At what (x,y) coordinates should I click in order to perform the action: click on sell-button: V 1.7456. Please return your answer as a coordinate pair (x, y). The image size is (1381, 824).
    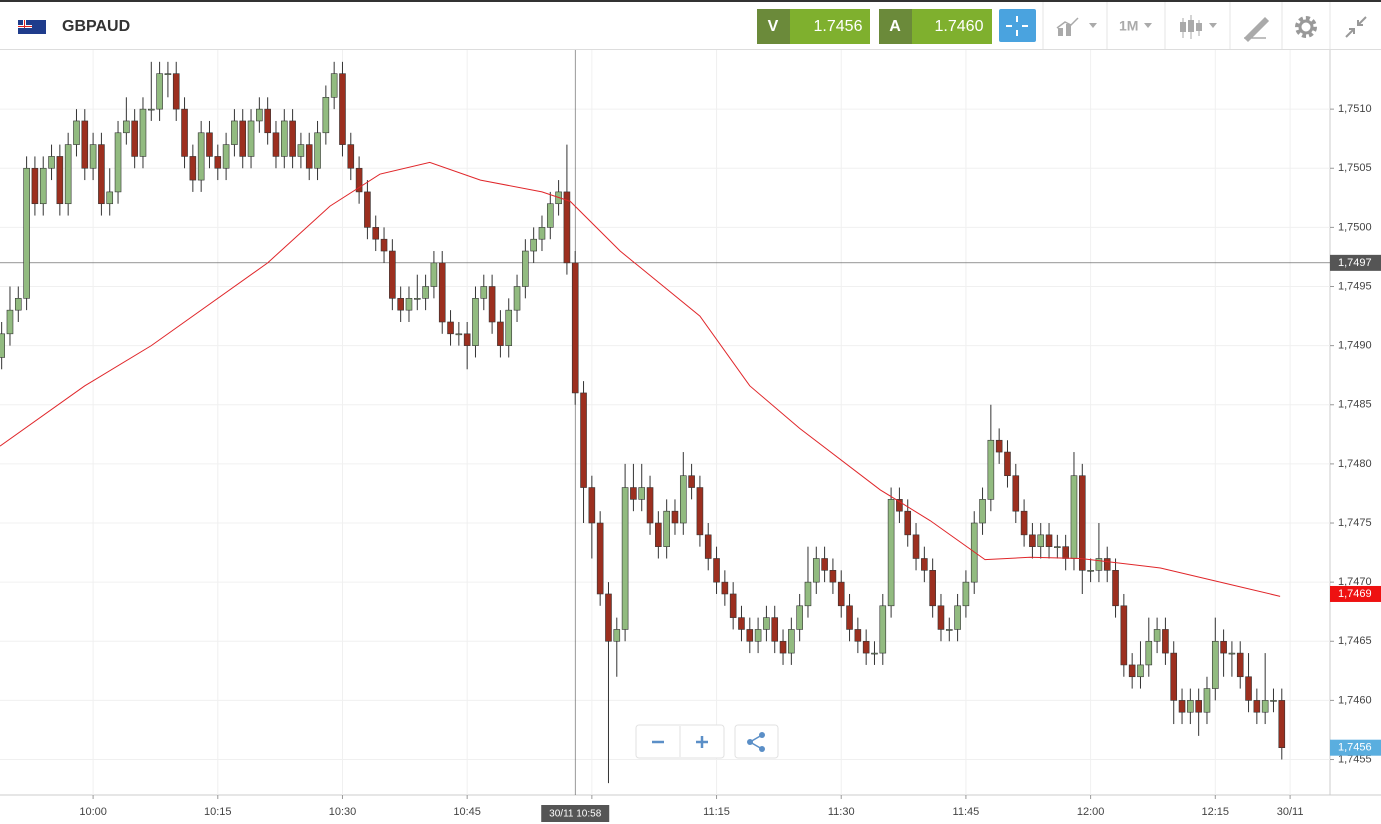
    Looking at the image, I should click on (813, 26).